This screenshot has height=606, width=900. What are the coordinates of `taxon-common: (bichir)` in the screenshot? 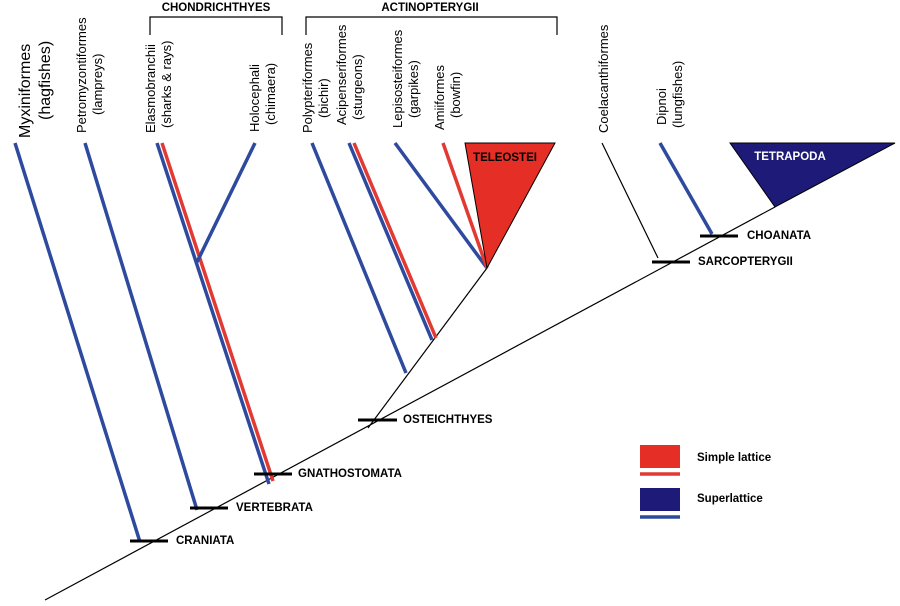 It's located at (323, 98).